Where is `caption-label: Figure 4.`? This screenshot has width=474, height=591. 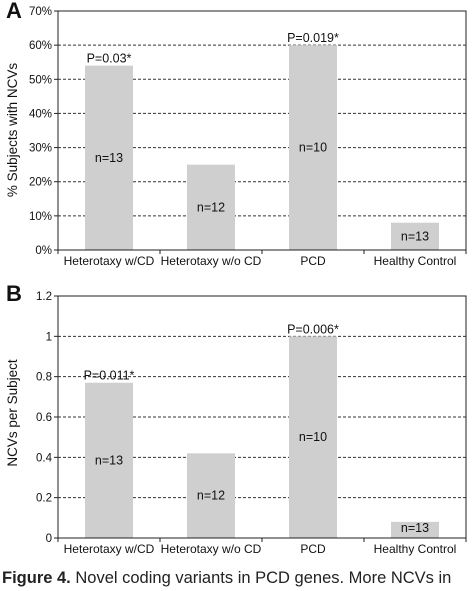
caption-label: Figure 4. is located at coordinates (36, 578).